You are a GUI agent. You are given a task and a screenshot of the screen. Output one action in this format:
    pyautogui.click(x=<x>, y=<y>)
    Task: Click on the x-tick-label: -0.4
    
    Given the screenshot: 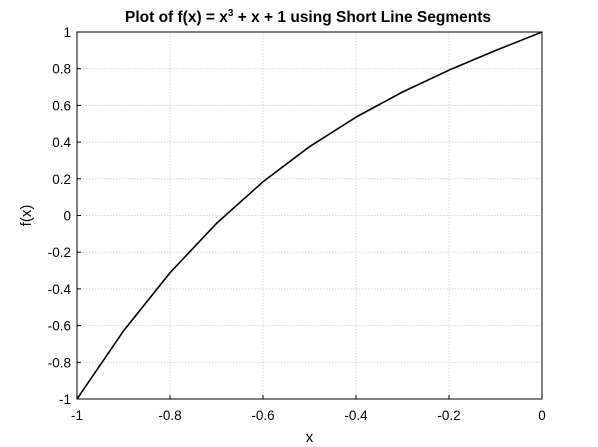 What is the action you would take?
    pyautogui.click(x=356, y=415)
    